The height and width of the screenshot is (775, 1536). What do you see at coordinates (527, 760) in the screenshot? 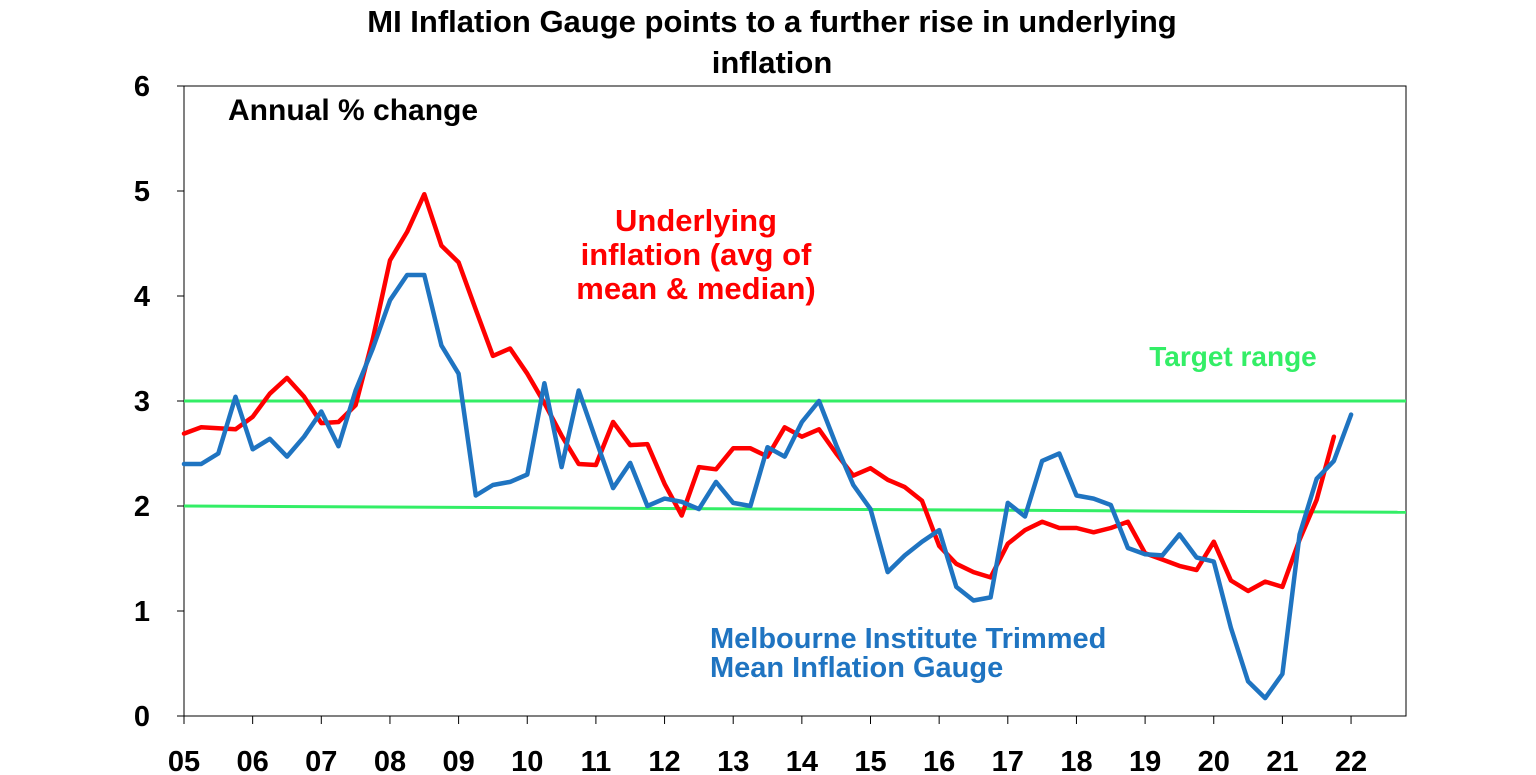
I see `x-tick-label: 10` at bounding box center [527, 760].